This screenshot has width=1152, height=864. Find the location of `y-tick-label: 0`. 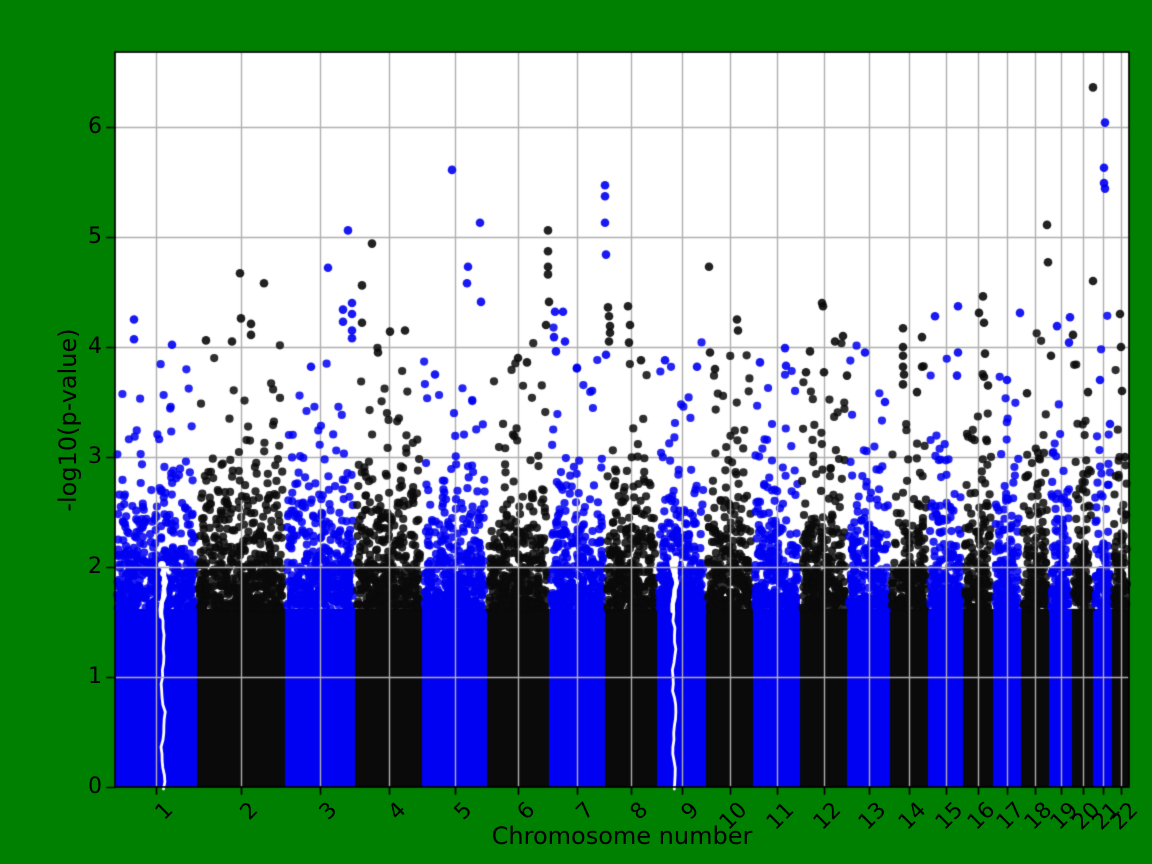

y-tick-label: 0 is located at coordinates (95, 786).